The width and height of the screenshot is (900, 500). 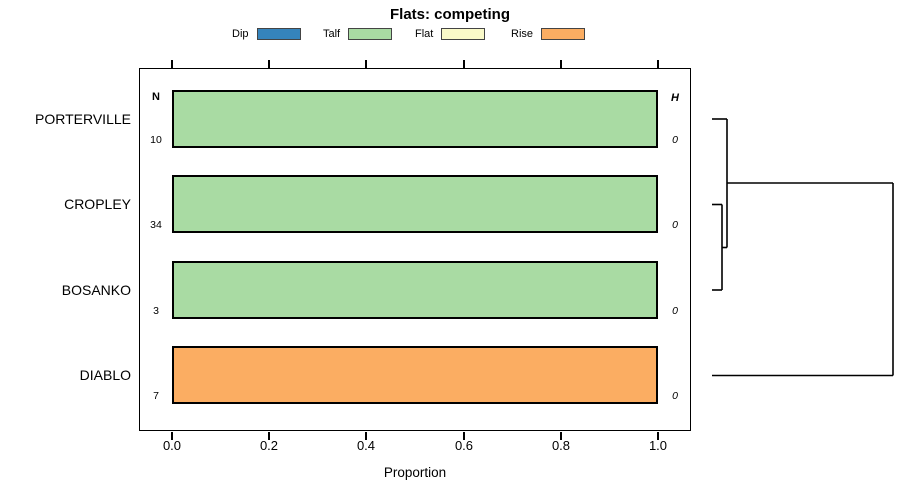 What do you see at coordinates (156, 140) in the screenshot?
I see `n-value-porterville: 10` at bounding box center [156, 140].